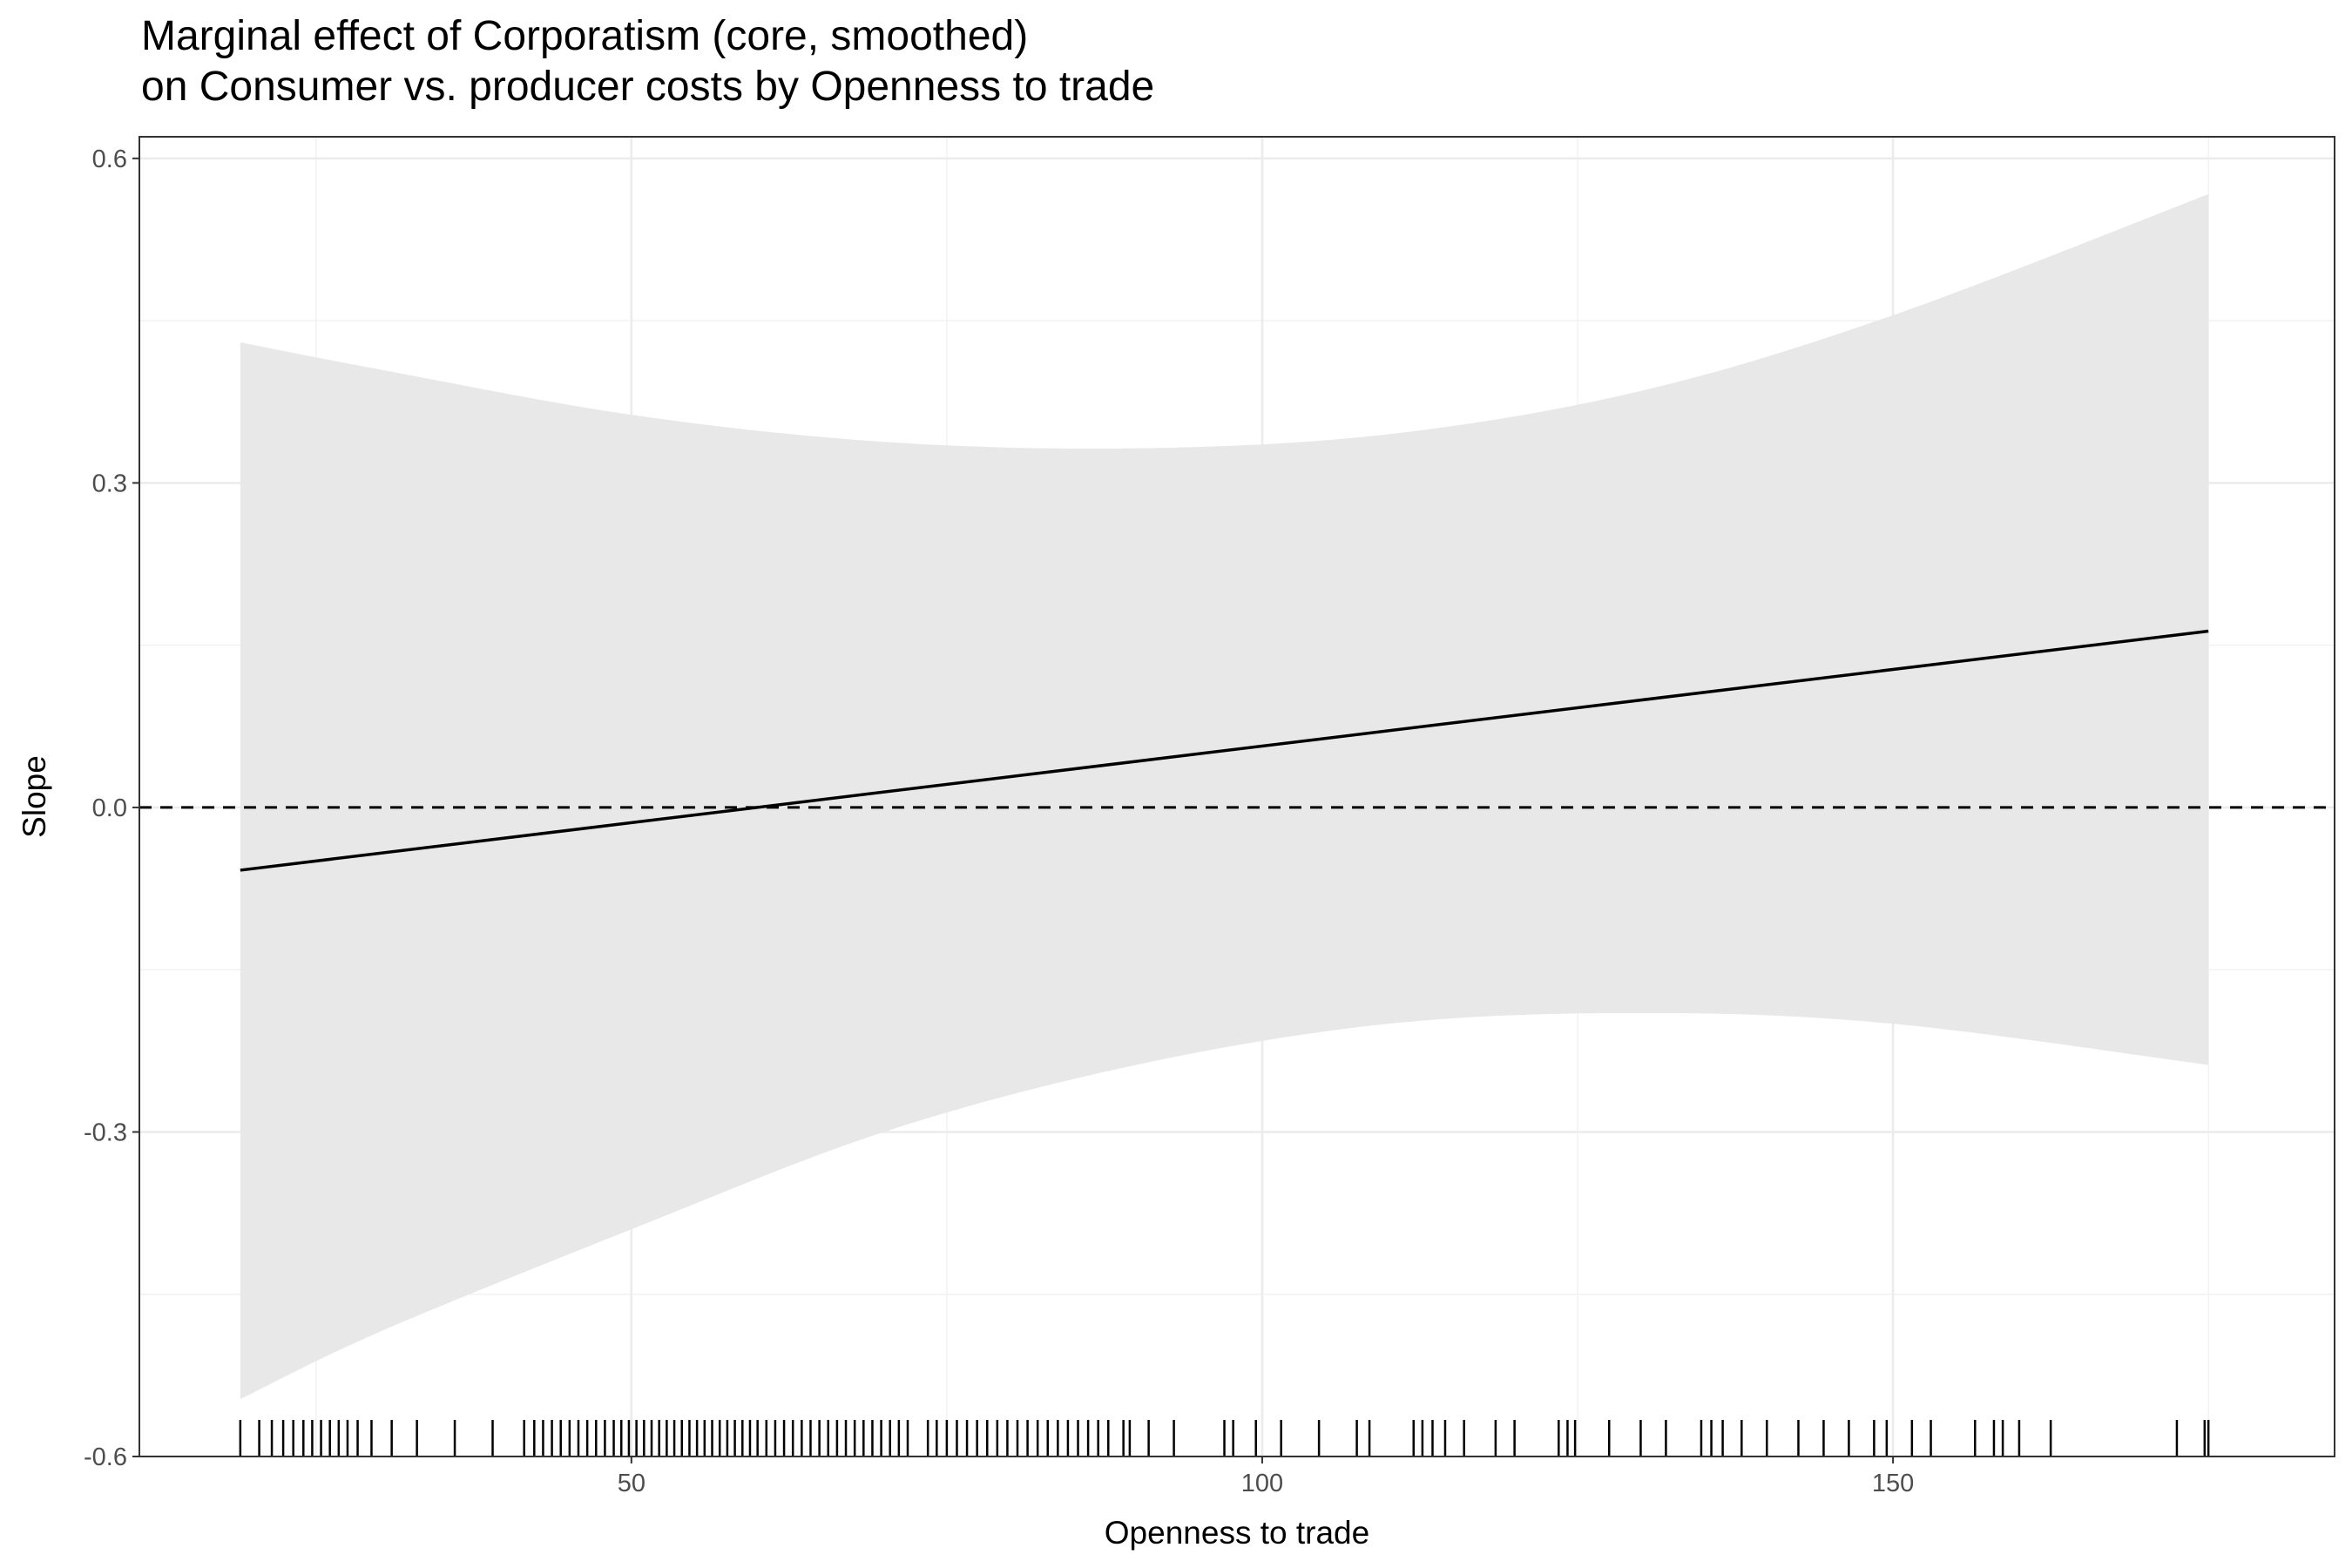 The height and width of the screenshot is (1568, 2352). What do you see at coordinates (106, 1132) in the screenshot?
I see `y-tick-label: -0.3` at bounding box center [106, 1132].